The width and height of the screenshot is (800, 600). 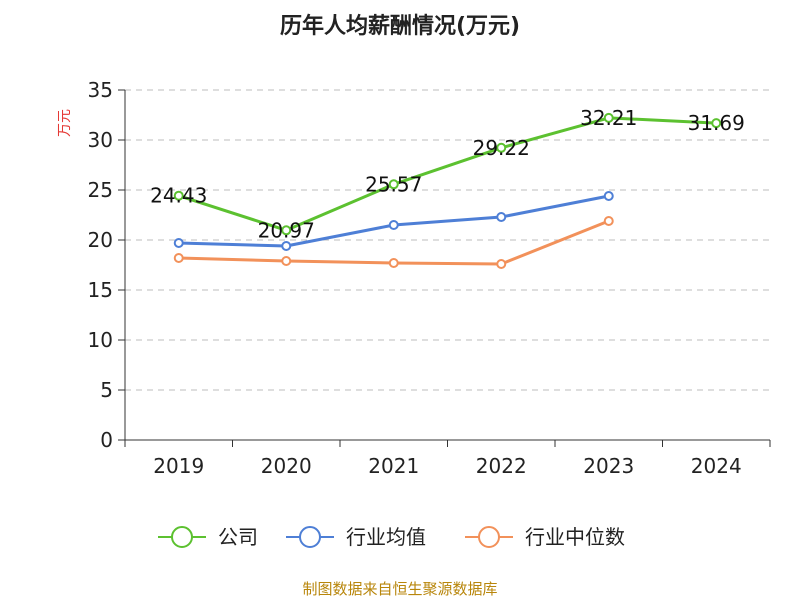 What do you see at coordinates (100, 190) in the screenshot?
I see `y-tick-label: 25` at bounding box center [100, 190].